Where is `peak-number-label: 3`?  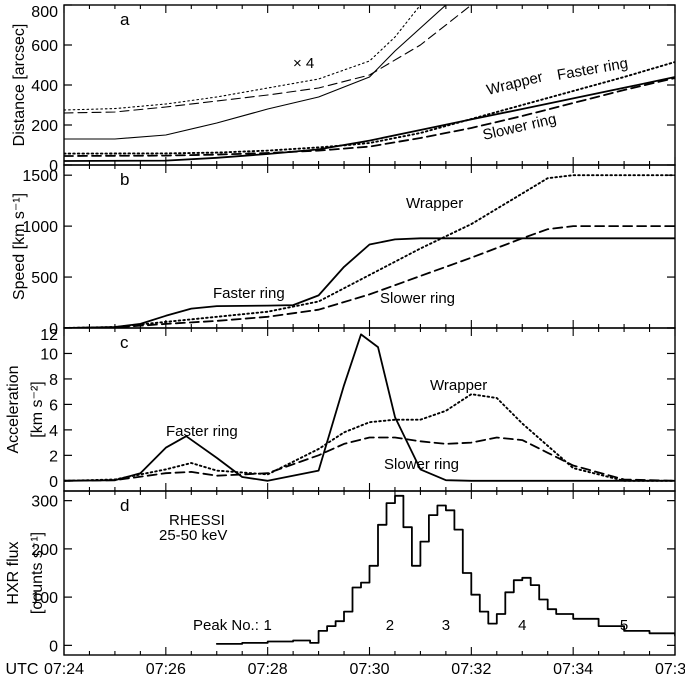
peak-number-label: 3 is located at coordinates (446, 625).